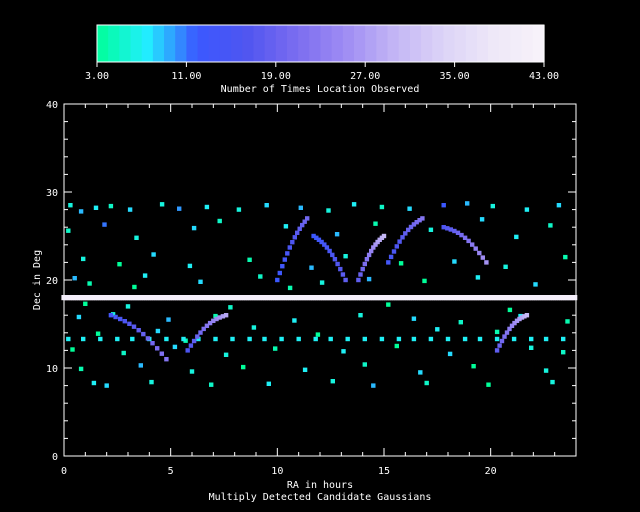 This screenshot has width=640, height=512. What do you see at coordinates (491, 471) in the screenshot?
I see `x-tick-label: 20` at bounding box center [491, 471].